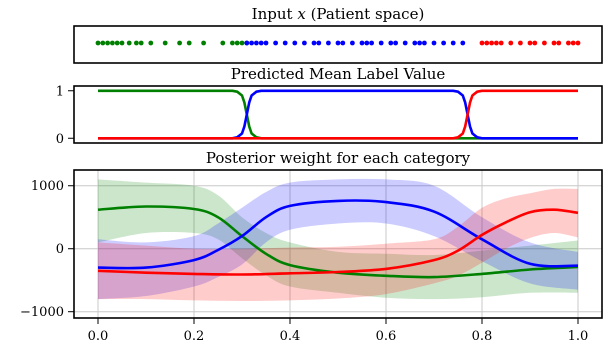  What do you see at coordinates (194, 336) in the screenshot?
I see `xtick-label: 0.2` at bounding box center [194, 336].